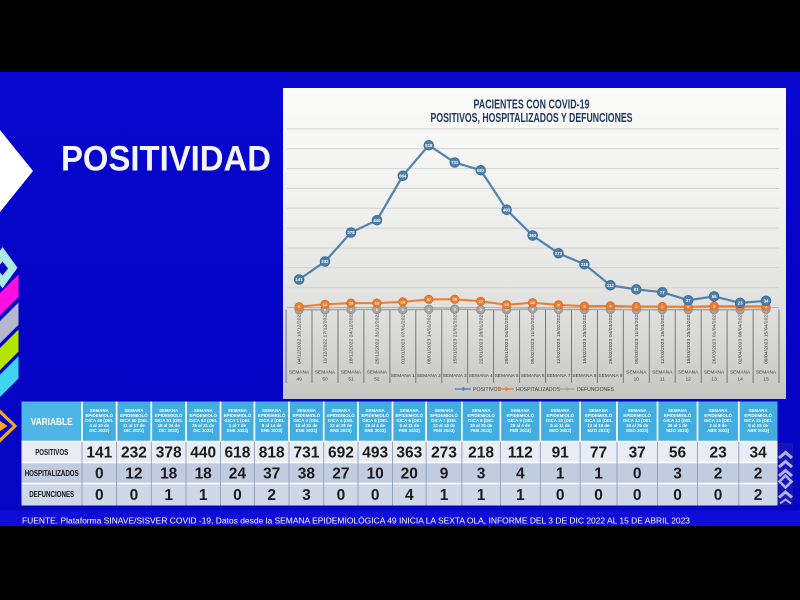 The image size is (800, 600). Describe the element at coordinates (429, 145) in the screenshot. I see `svg-text: 818` at that location.